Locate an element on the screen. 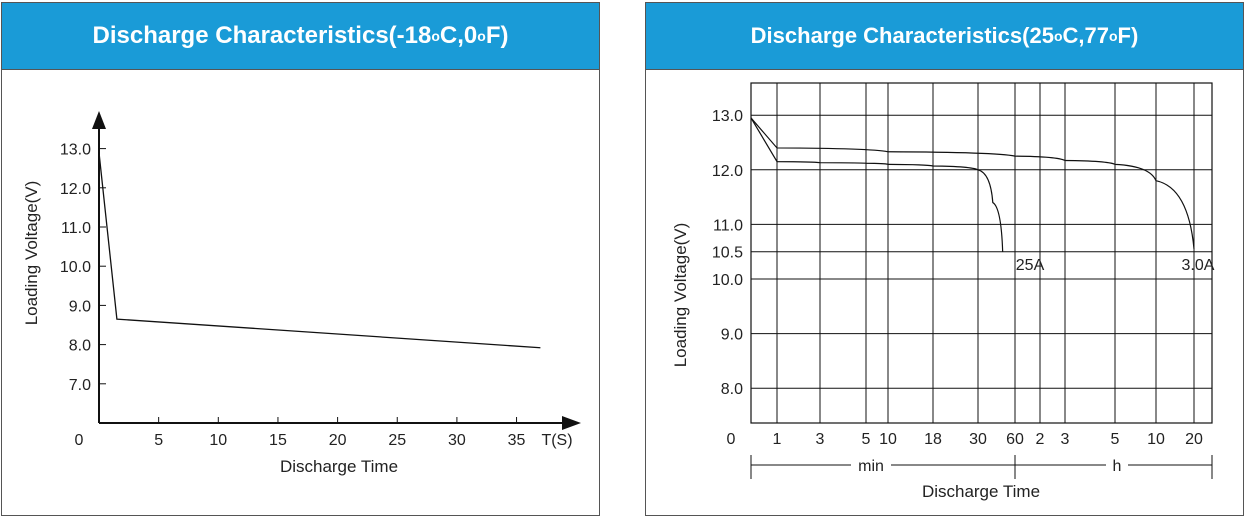 This screenshot has width=1245, height=517. x-axis-arrow is located at coordinates (571, 423).